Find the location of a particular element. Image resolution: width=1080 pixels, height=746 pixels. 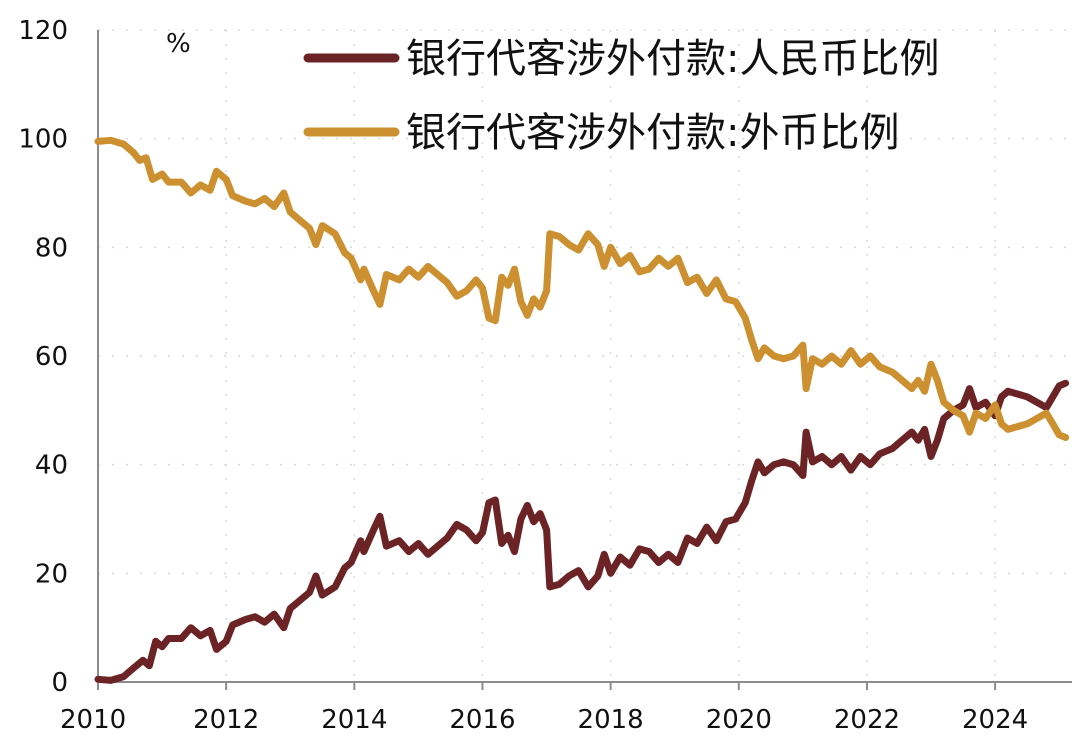

y-tick-label: 0 is located at coordinates (59, 683).